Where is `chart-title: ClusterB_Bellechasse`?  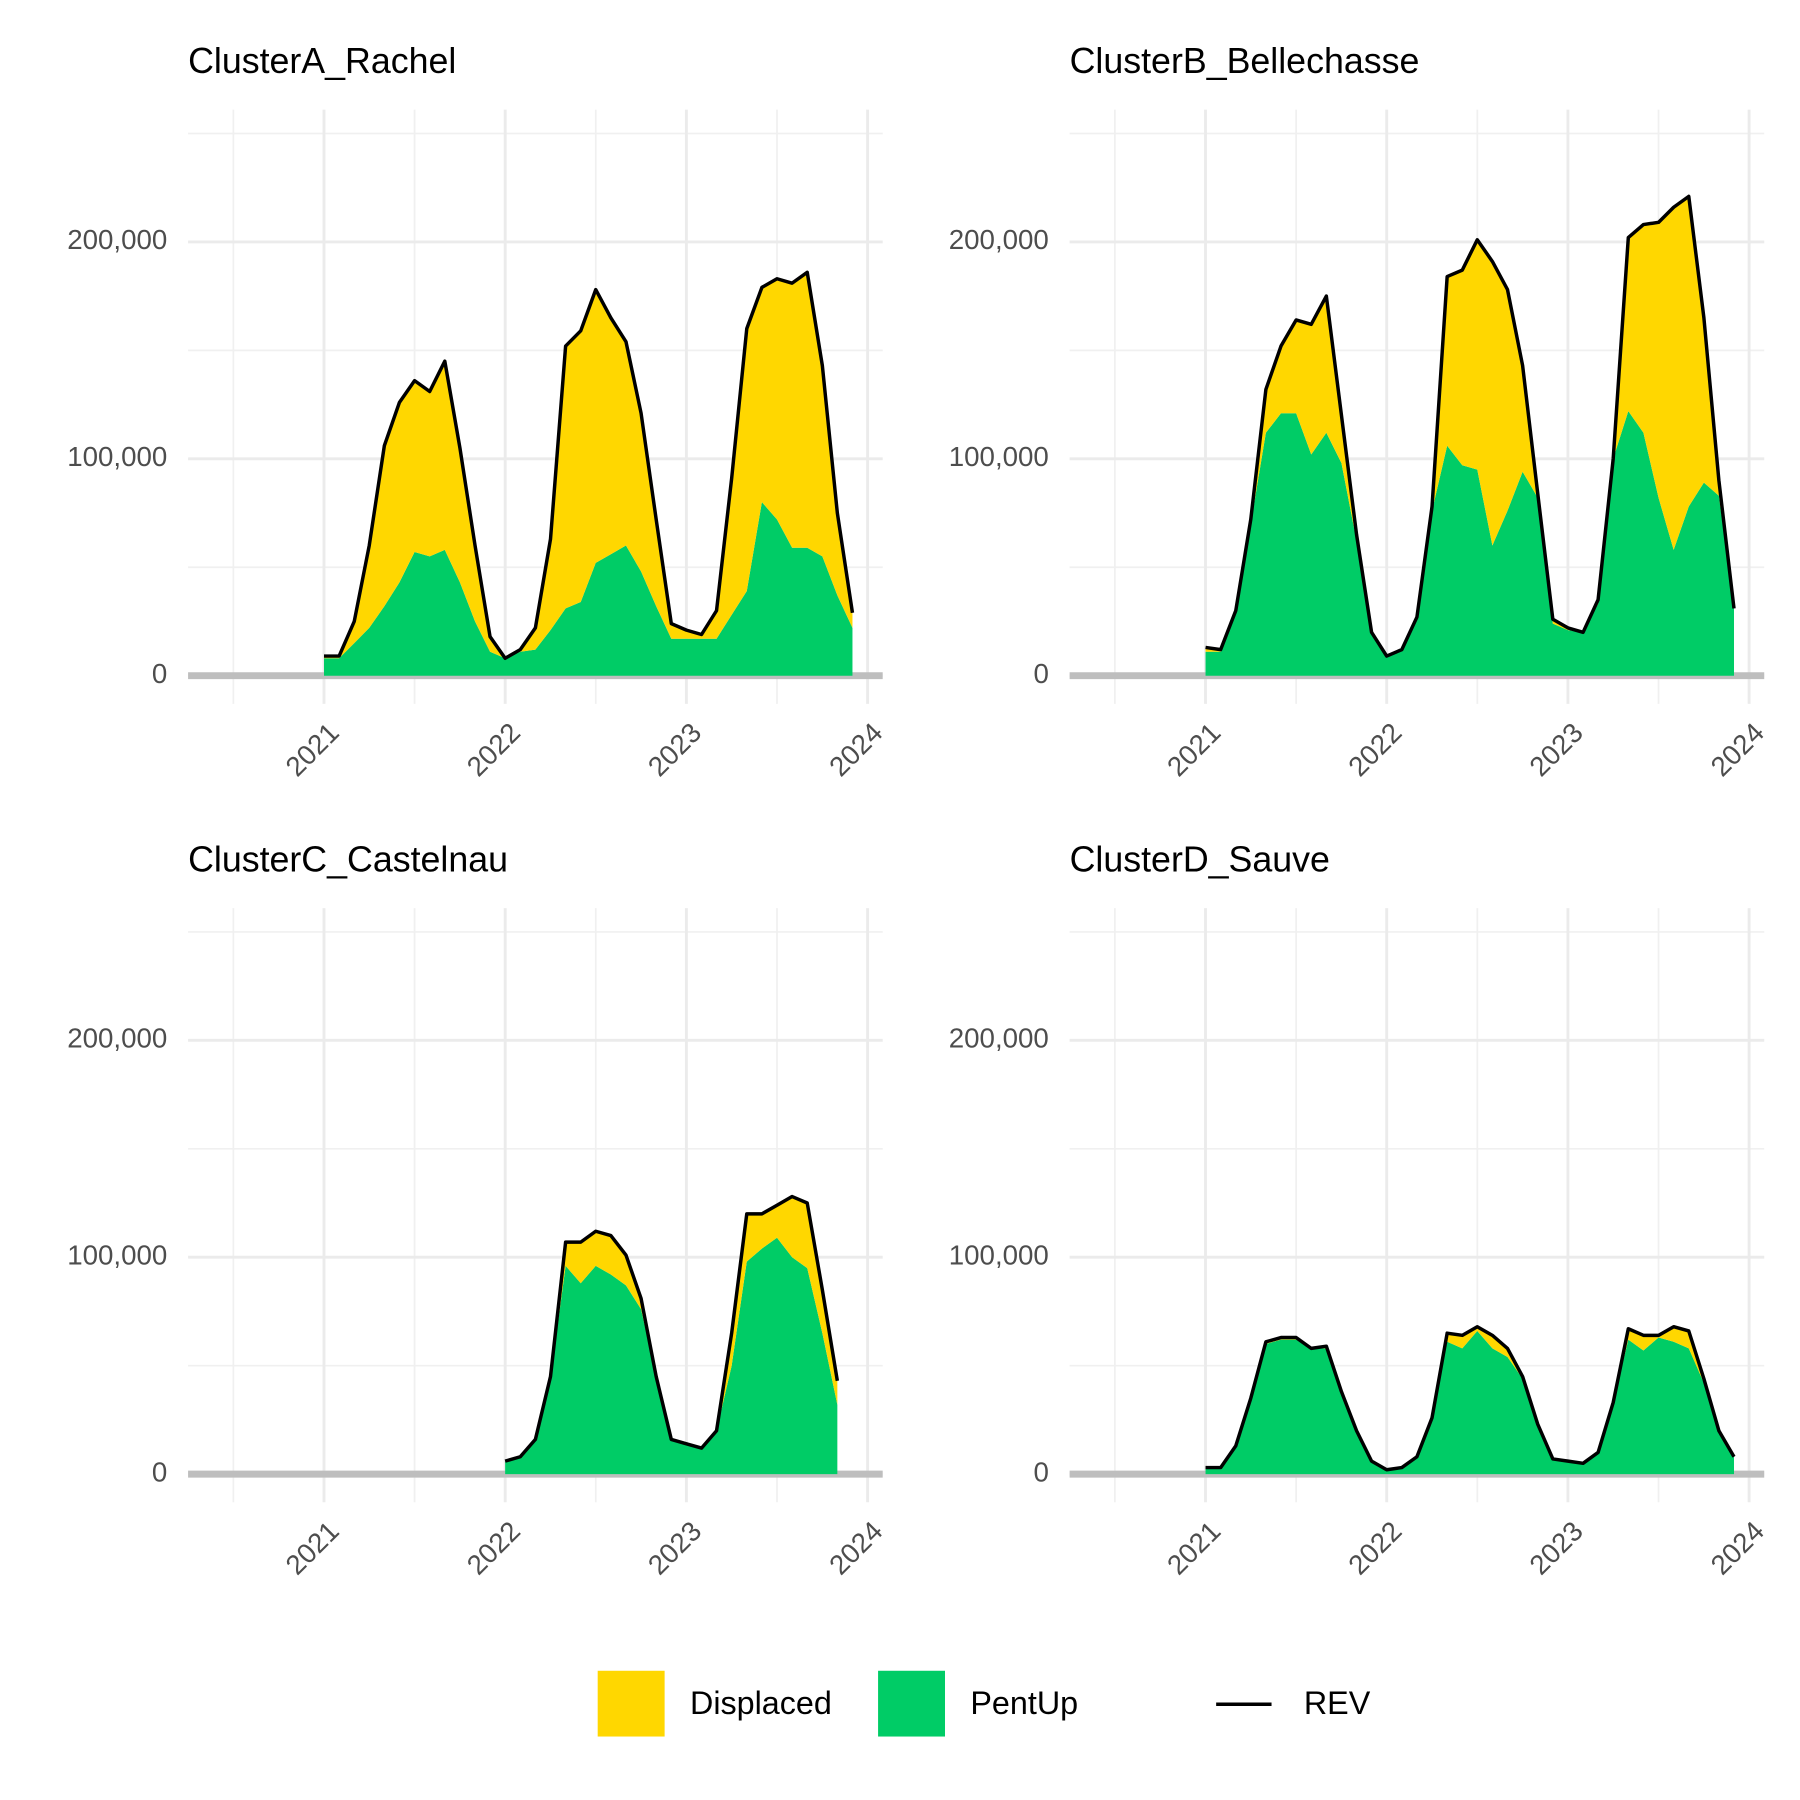
chart-title: ClusterB_Bellechasse is located at coordinates (1245, 61).